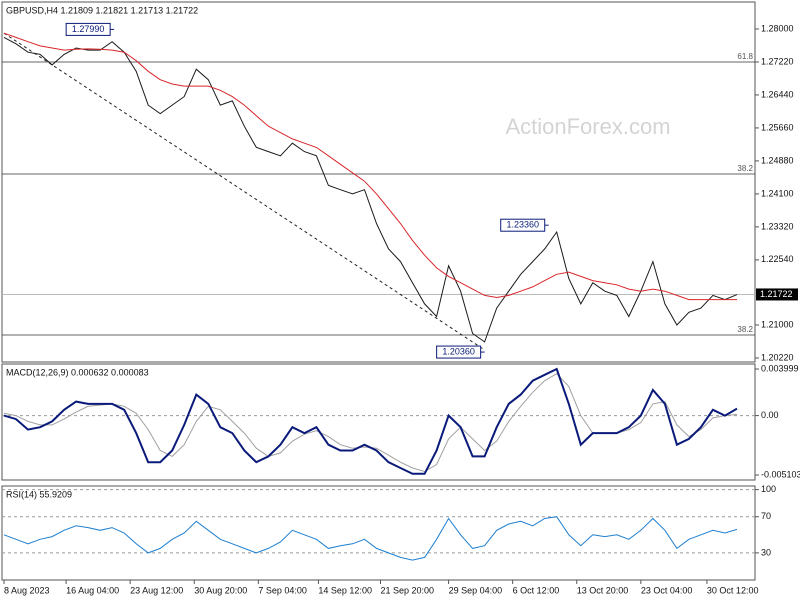 This screenshot has width=800, height=600. Describe the element at coordinates (733, 590) in the screenshot. I see `x-tick-label: 30 Oct 12:00` at that location.